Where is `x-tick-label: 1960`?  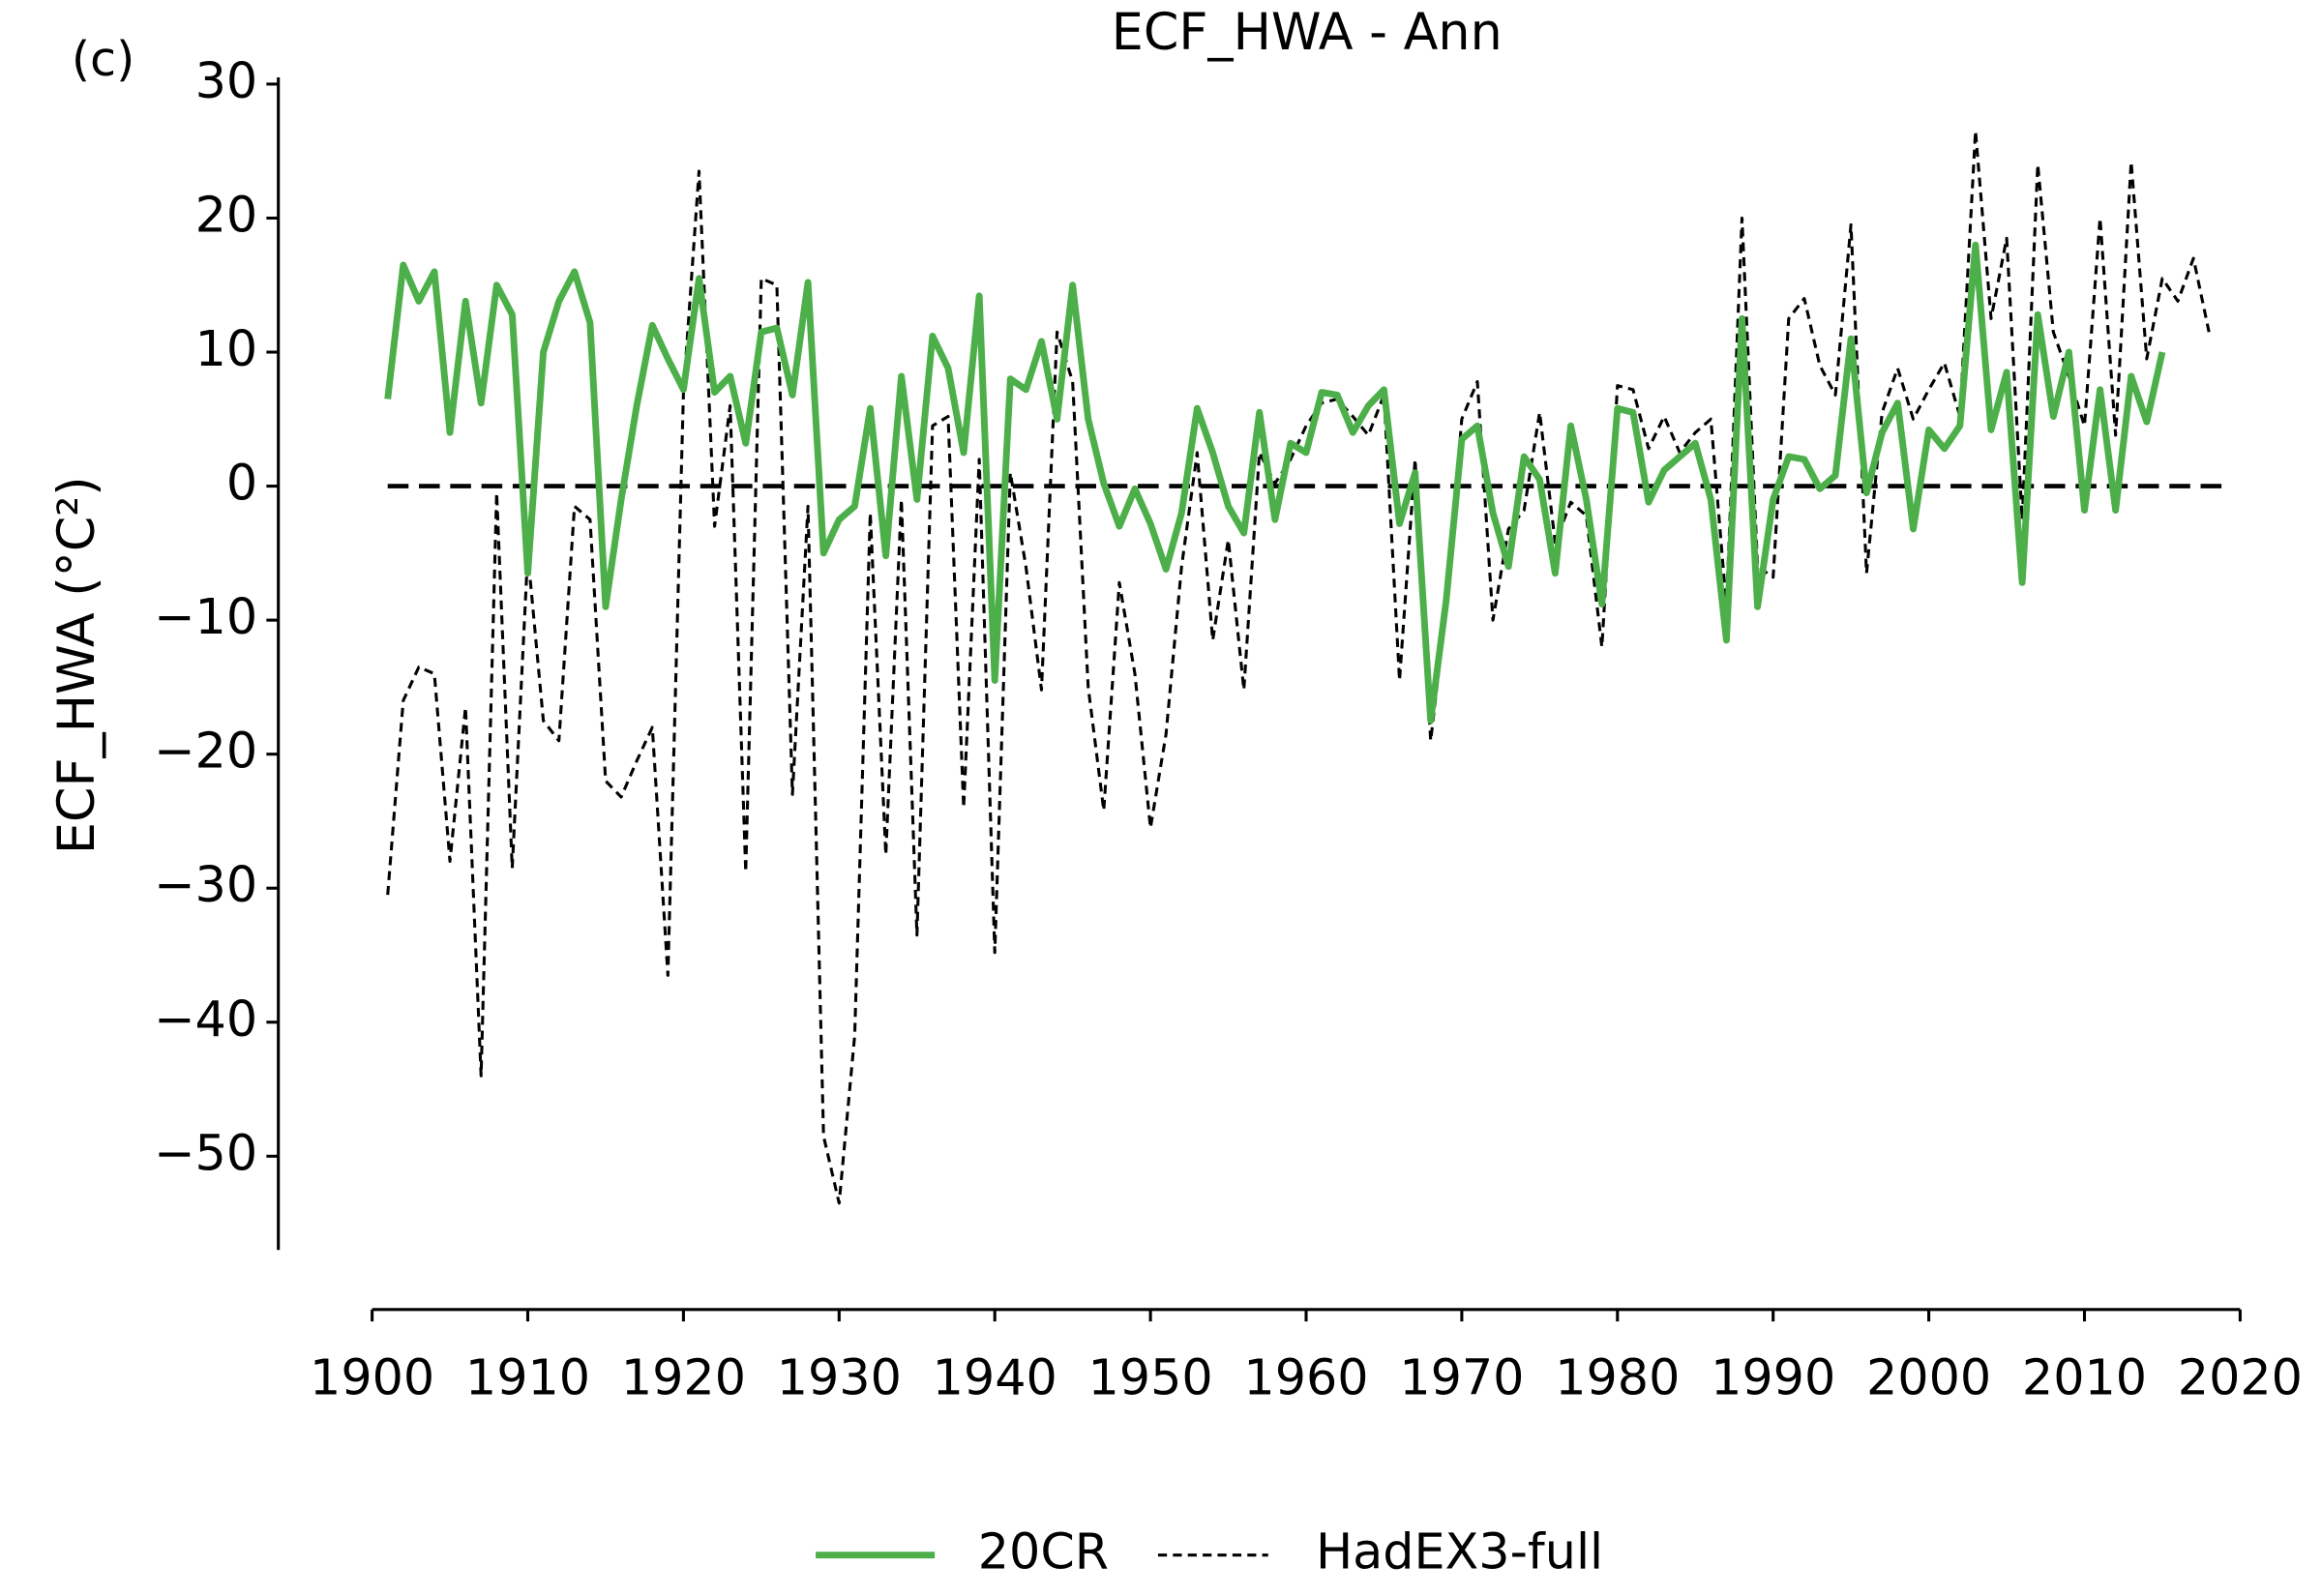
x-tick-label: 1960 is located at coordinates (1305, 1377).